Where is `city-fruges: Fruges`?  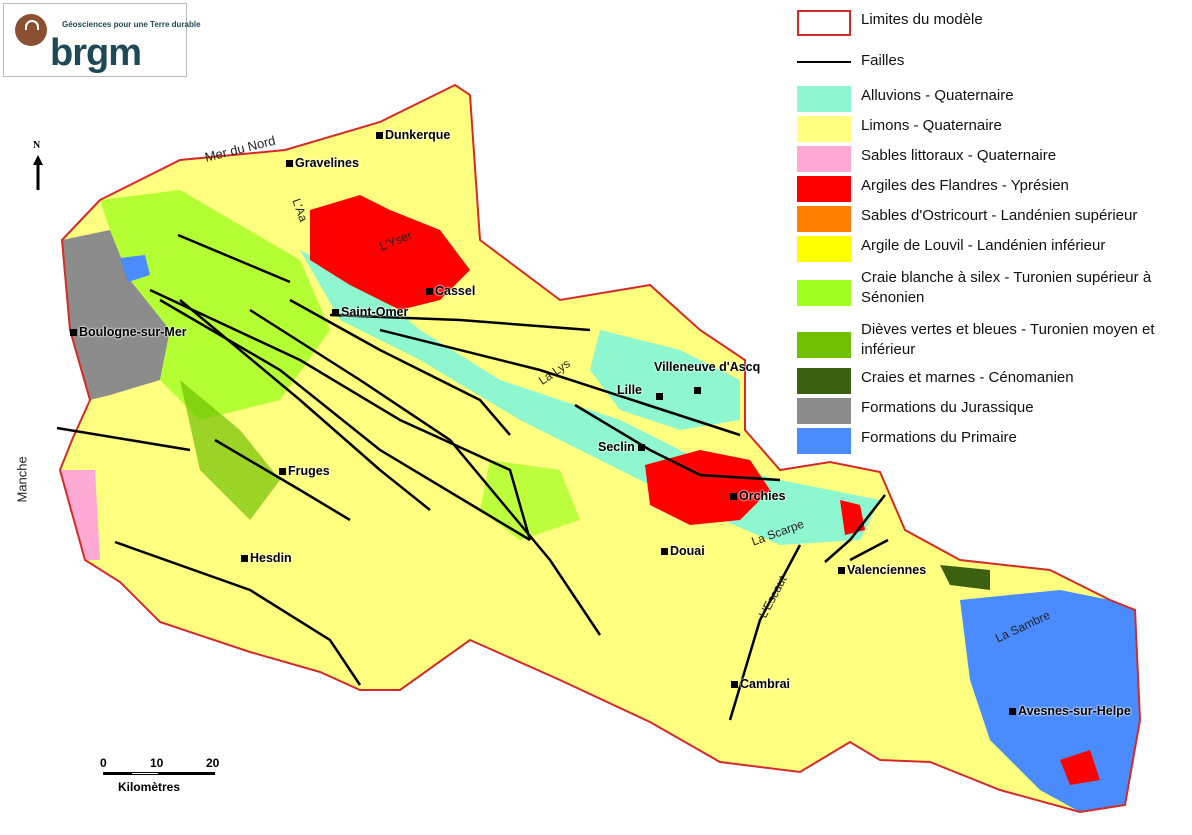 city-fruges: Fruges is located at coordinates (304, 471).